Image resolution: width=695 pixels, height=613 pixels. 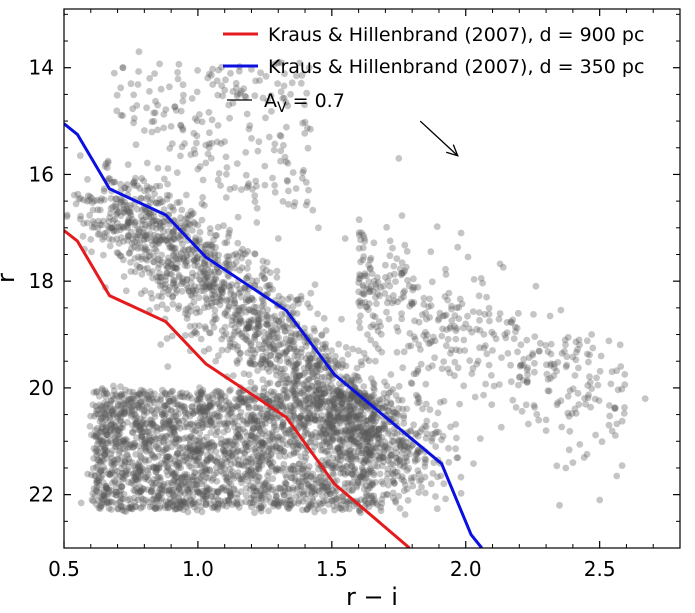 I want to click on legend-av-sub: V, so click(x=282, y=108).